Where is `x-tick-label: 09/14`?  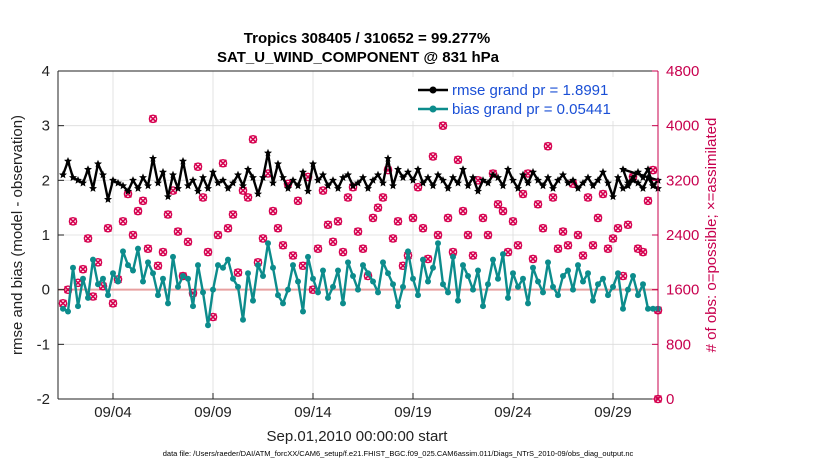 x-tick-label: 09/14 is located at coordinates (313, 412).